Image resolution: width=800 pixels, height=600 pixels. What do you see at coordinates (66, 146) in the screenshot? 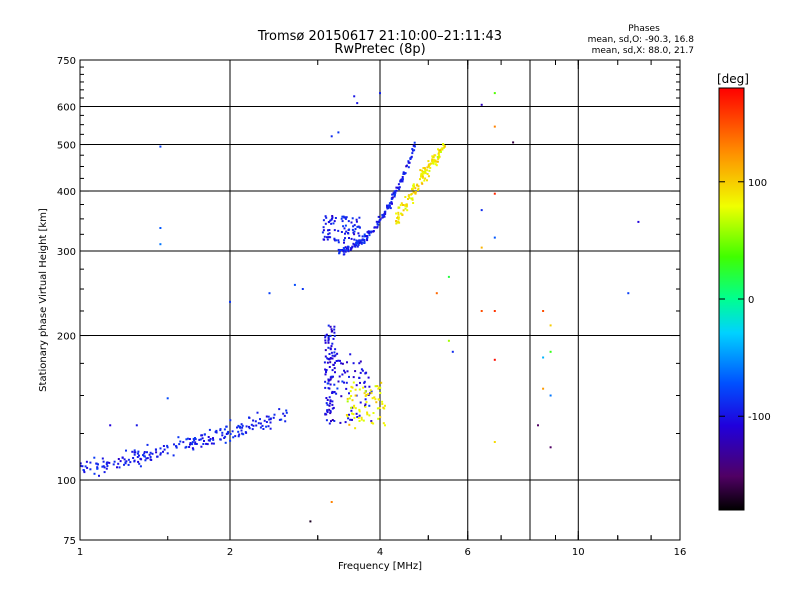
I see `y-tick-label: 500` at bounding box center [66, 146].